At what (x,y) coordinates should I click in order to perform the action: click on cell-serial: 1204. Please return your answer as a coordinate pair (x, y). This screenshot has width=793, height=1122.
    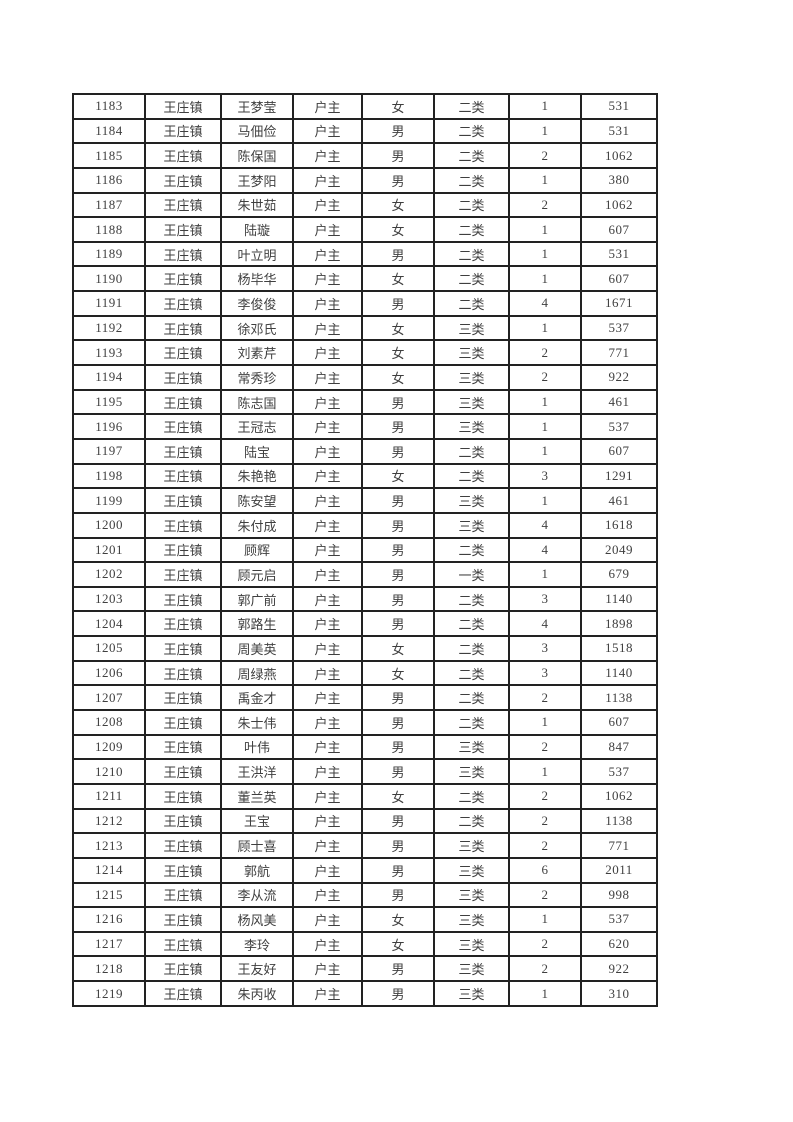
    Looking at the image, I should click on (109, 624).